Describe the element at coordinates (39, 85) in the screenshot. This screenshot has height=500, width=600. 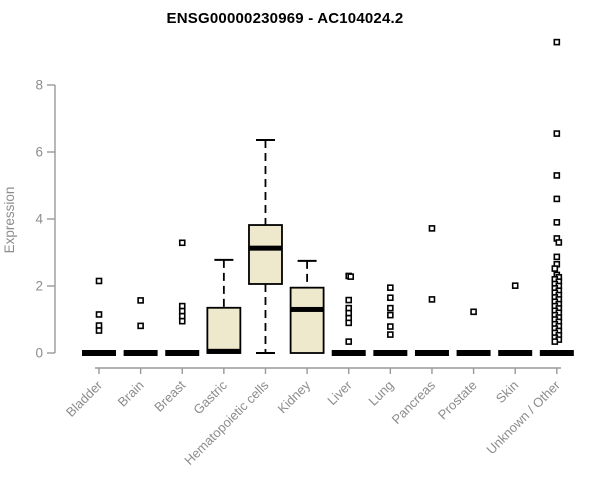
I see `y-tick-label: 8` at that location.